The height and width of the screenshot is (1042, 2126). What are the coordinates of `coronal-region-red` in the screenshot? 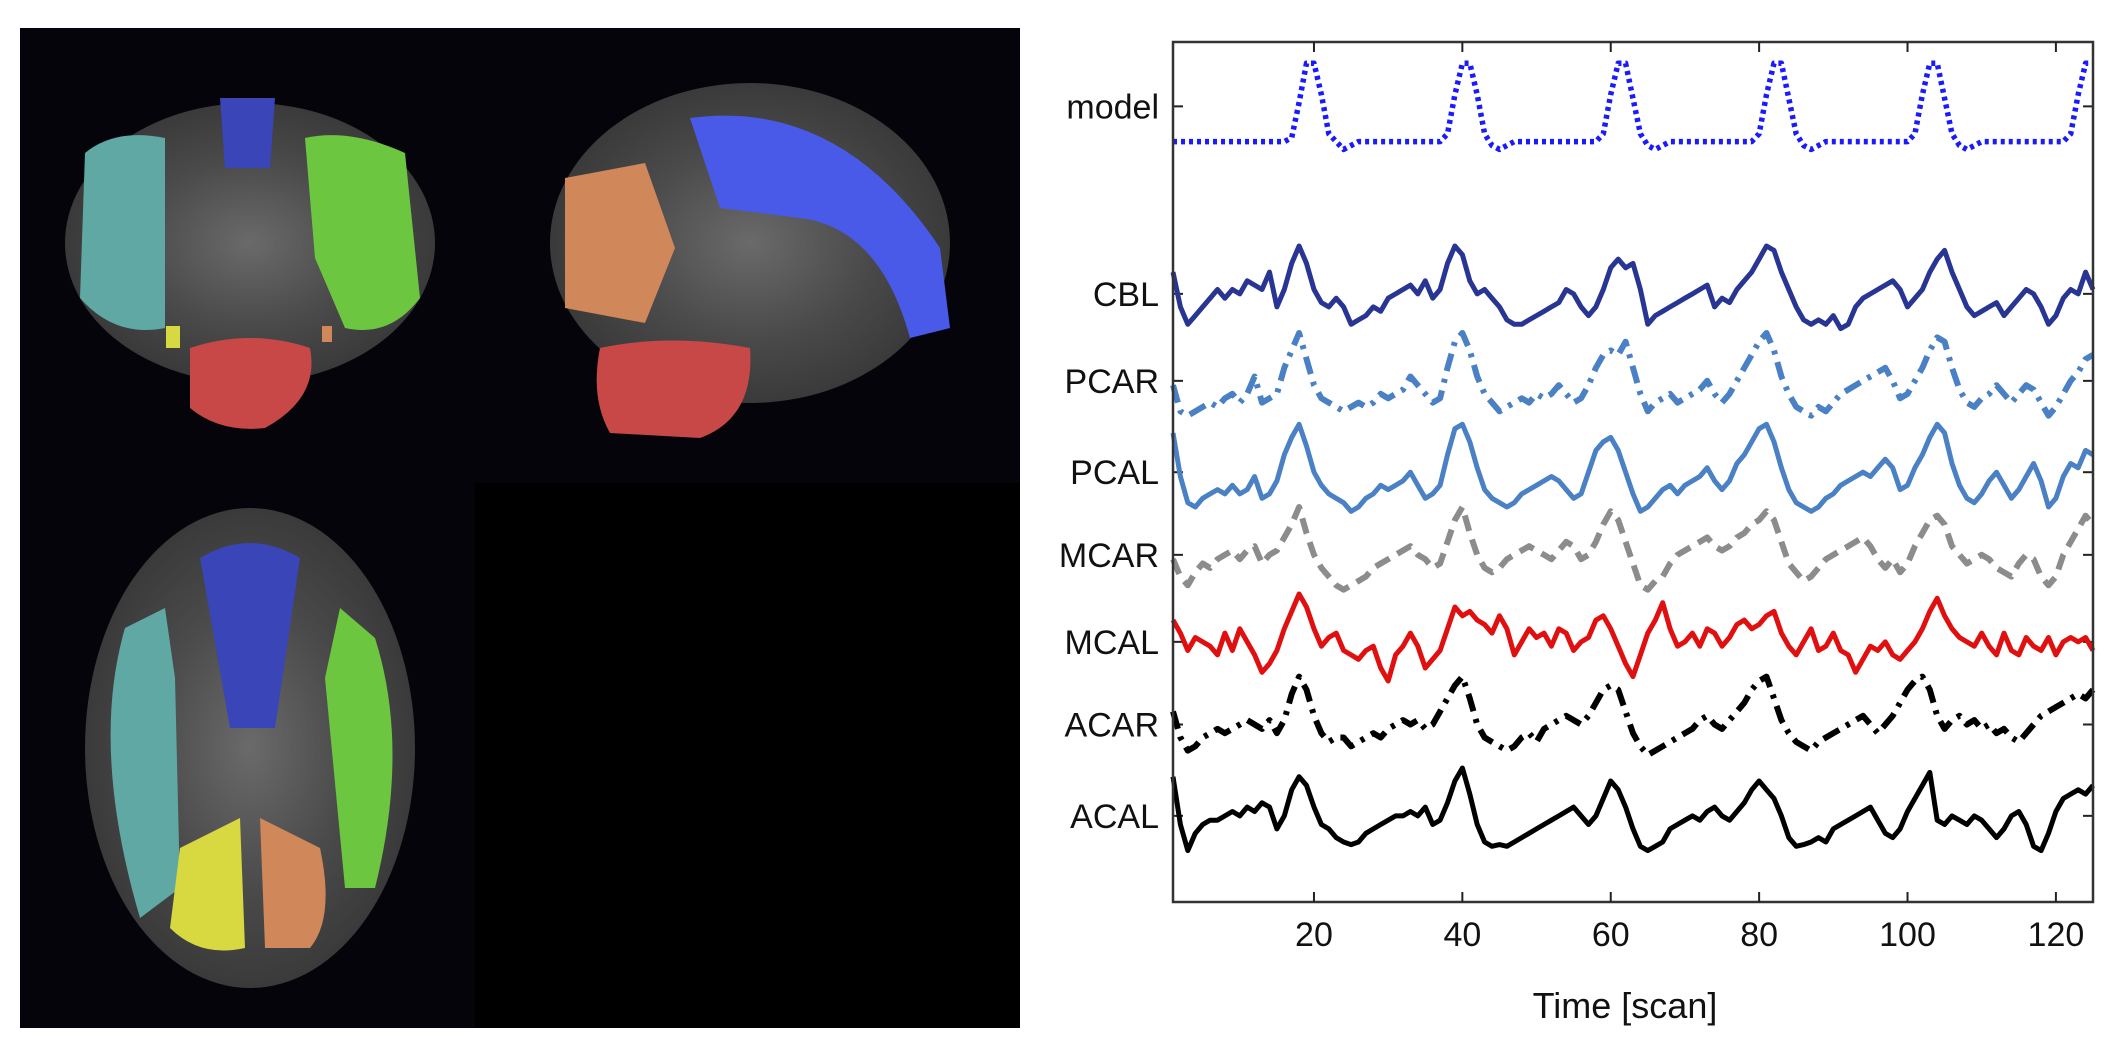 It's located at (251, 383).